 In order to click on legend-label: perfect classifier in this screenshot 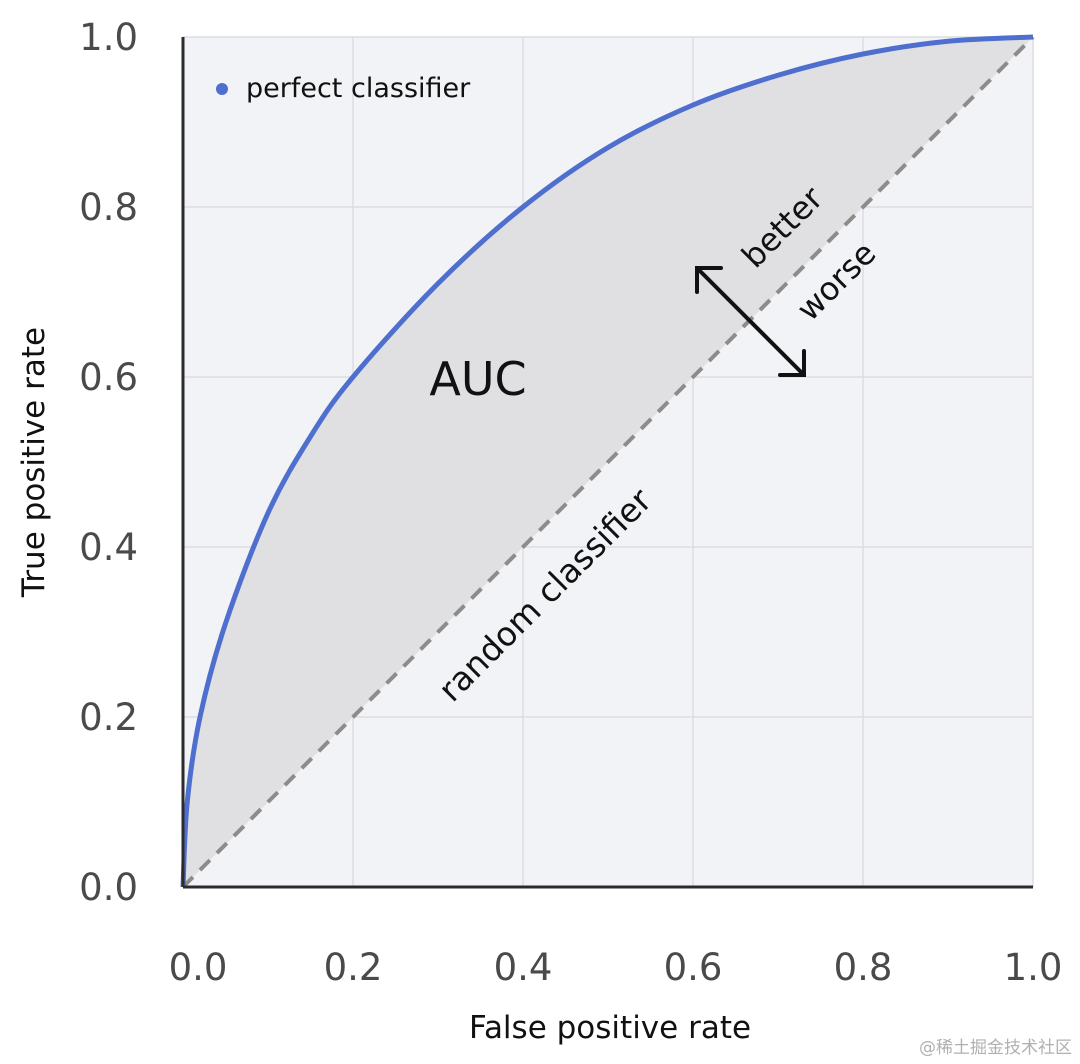, I will do `click(358, 88)`.